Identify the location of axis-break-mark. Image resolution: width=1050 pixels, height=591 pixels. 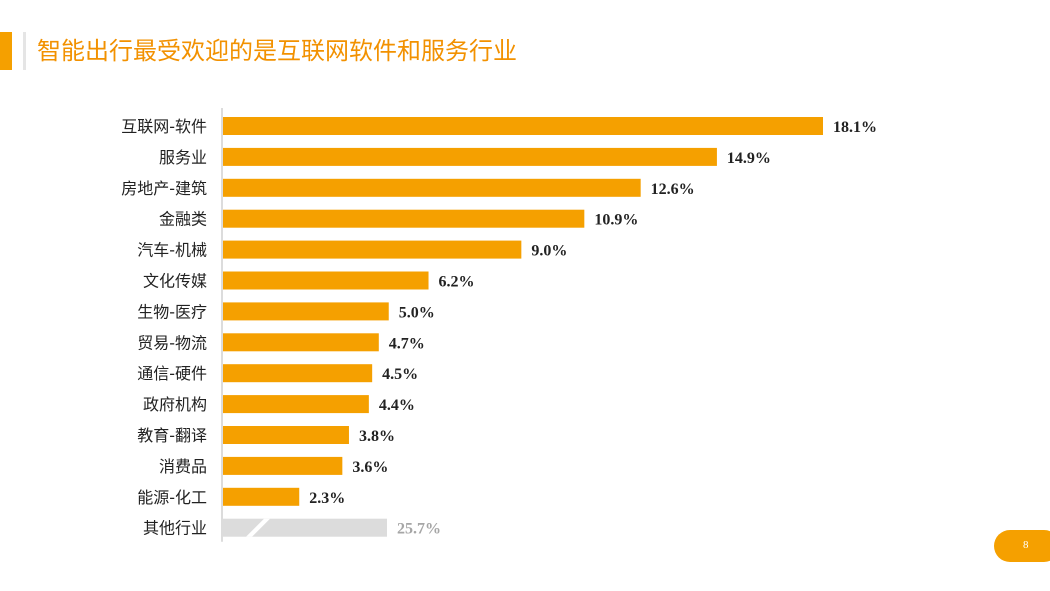
(258, 527).